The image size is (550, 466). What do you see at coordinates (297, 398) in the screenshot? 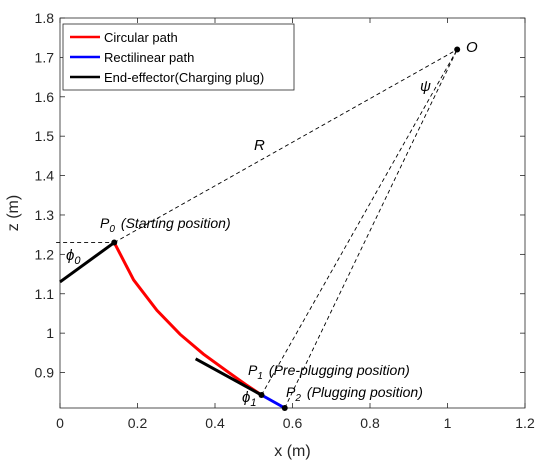
I see `P2-subscript: 2` at bounding box center [297, 398].